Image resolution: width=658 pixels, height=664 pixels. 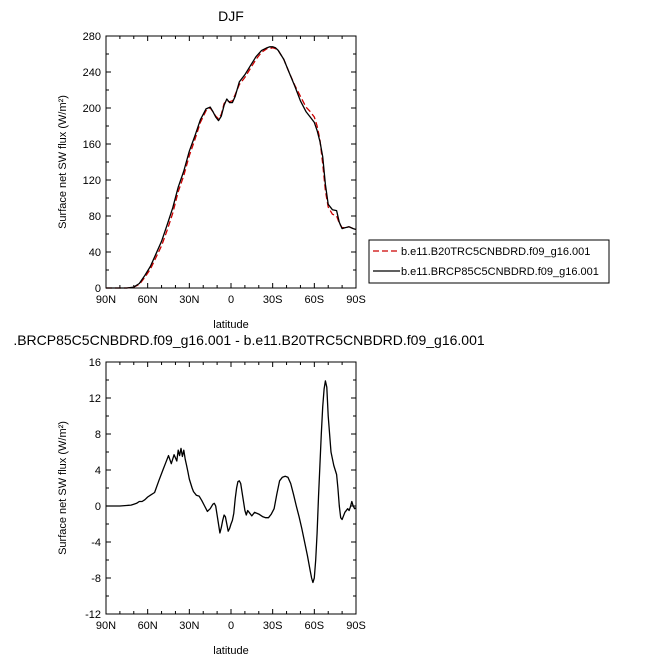 What do you see at coordinates (92, 73) in the screenshot?
I see `top-y-tick-label: 240` at bounding box center [92, 73].